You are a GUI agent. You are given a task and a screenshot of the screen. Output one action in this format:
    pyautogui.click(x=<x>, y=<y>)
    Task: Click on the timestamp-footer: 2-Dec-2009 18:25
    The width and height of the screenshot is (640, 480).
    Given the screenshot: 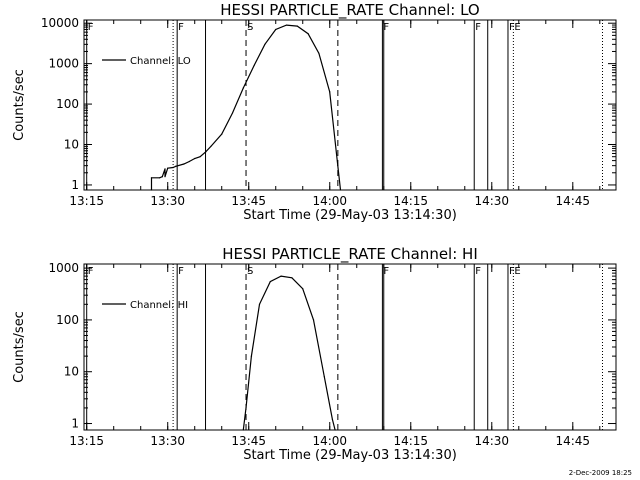 What is the action you would take?
    pyautogui.click(x=600, y=473)
    